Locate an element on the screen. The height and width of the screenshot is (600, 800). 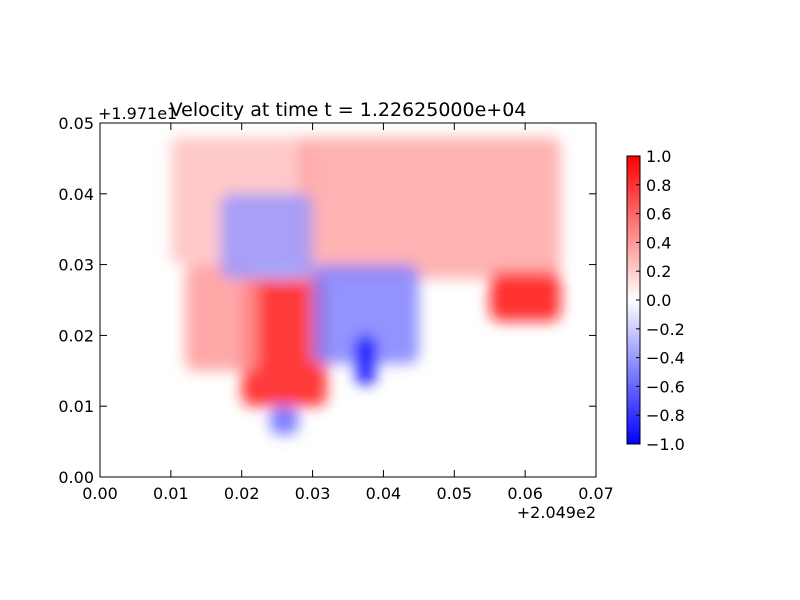
colorbar-tick-label: −0.4 is located at coordinates (665, 358).